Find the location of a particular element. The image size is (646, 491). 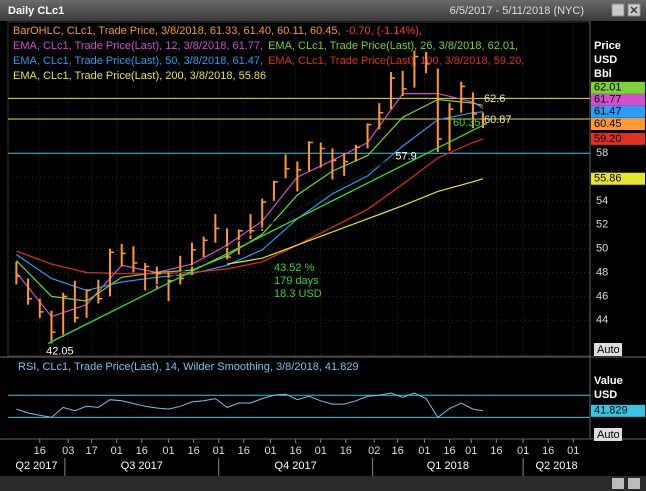

axis-label: Price is located at coordinates (607, 46).